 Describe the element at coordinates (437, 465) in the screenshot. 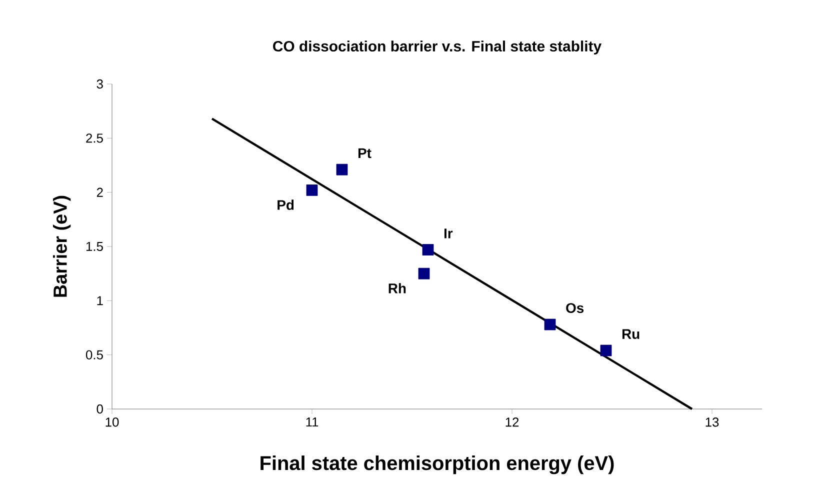

I see `x-axis-title: Final state chemisorption energy (eV)` at that location.